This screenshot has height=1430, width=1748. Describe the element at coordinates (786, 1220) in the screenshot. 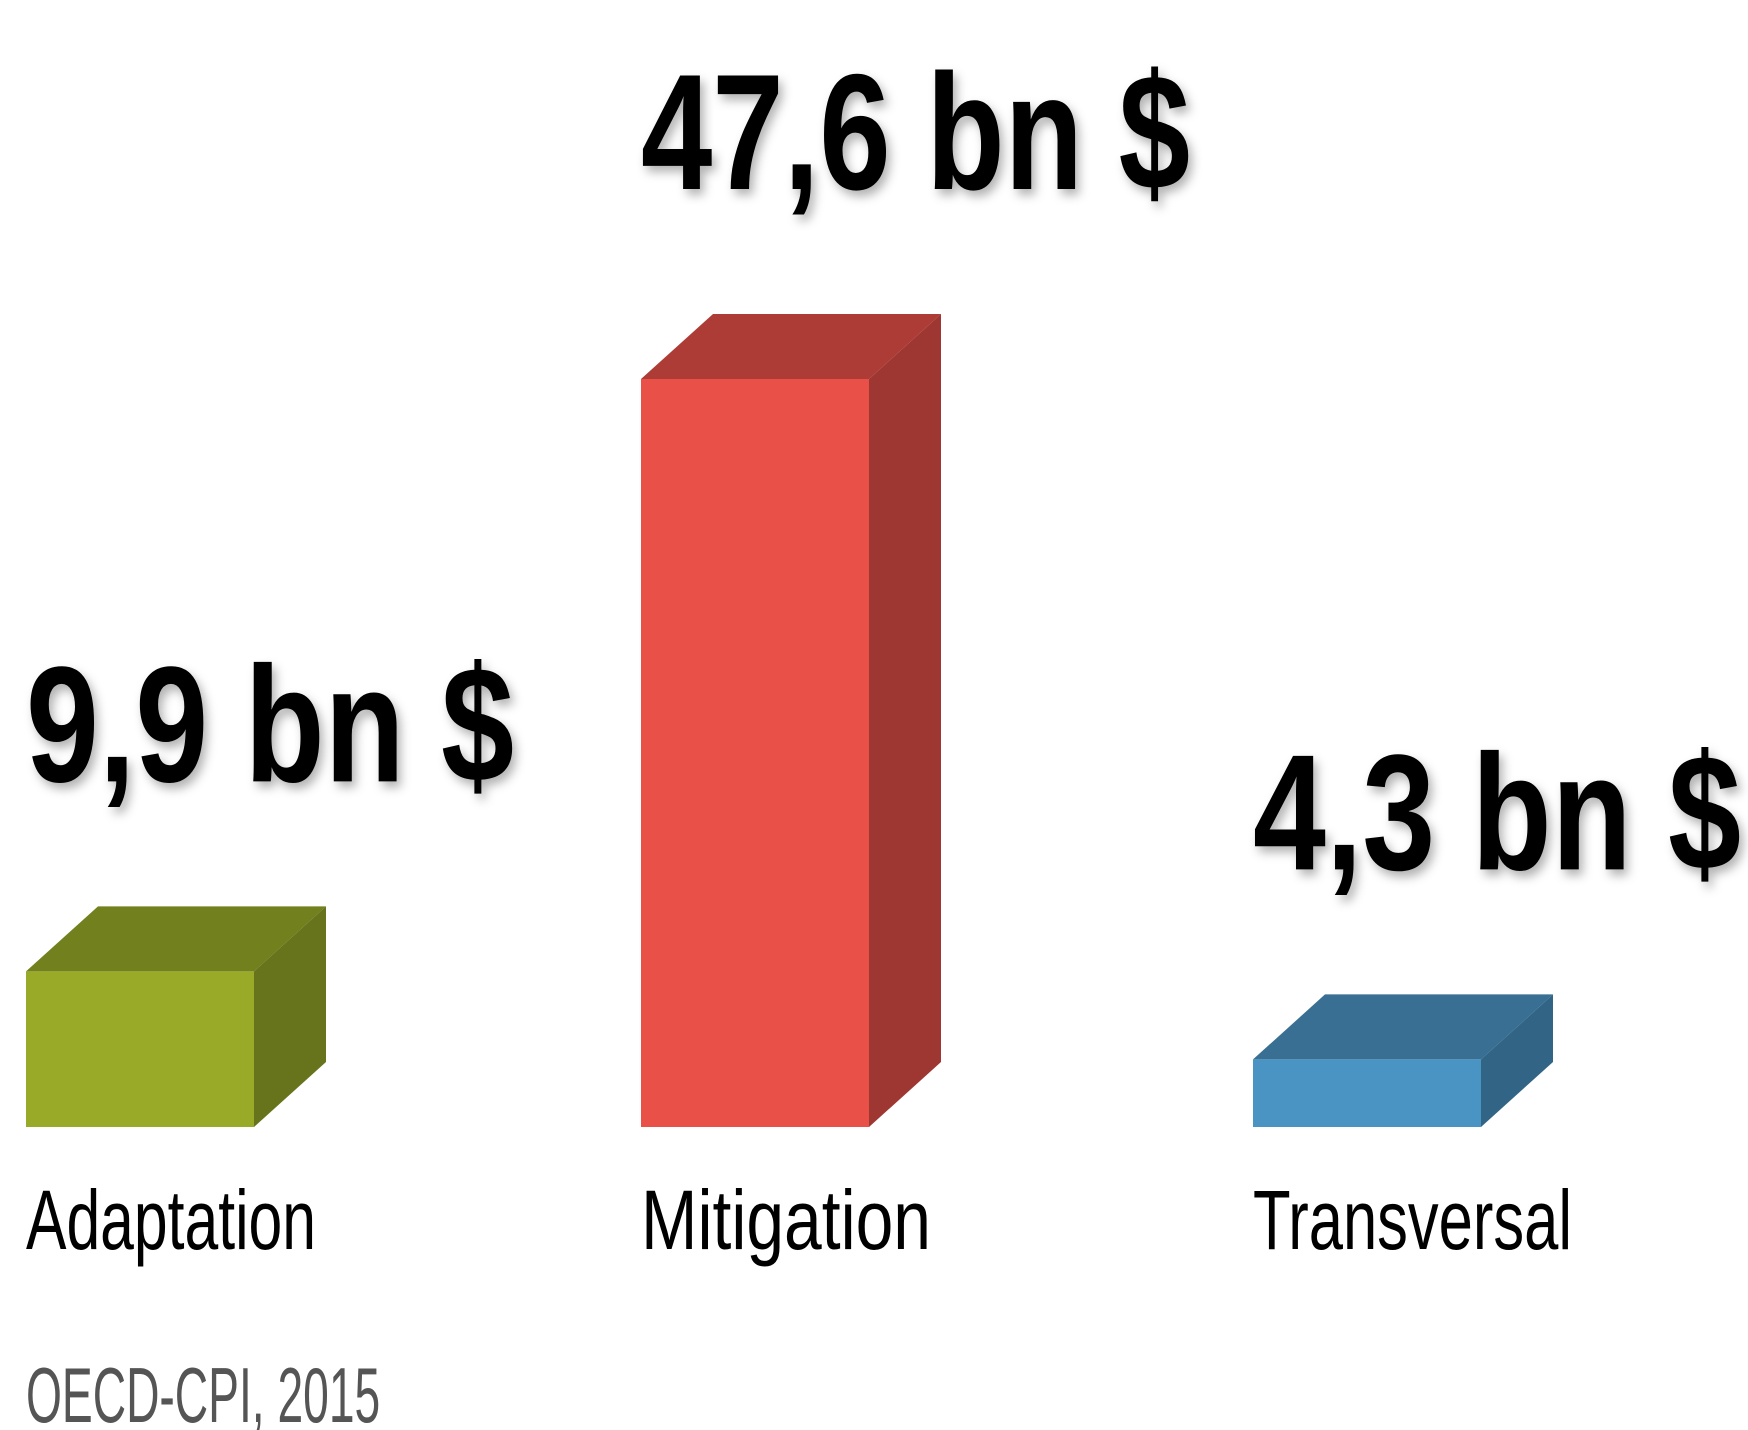

I see `category-label: Mitigation` at that location.